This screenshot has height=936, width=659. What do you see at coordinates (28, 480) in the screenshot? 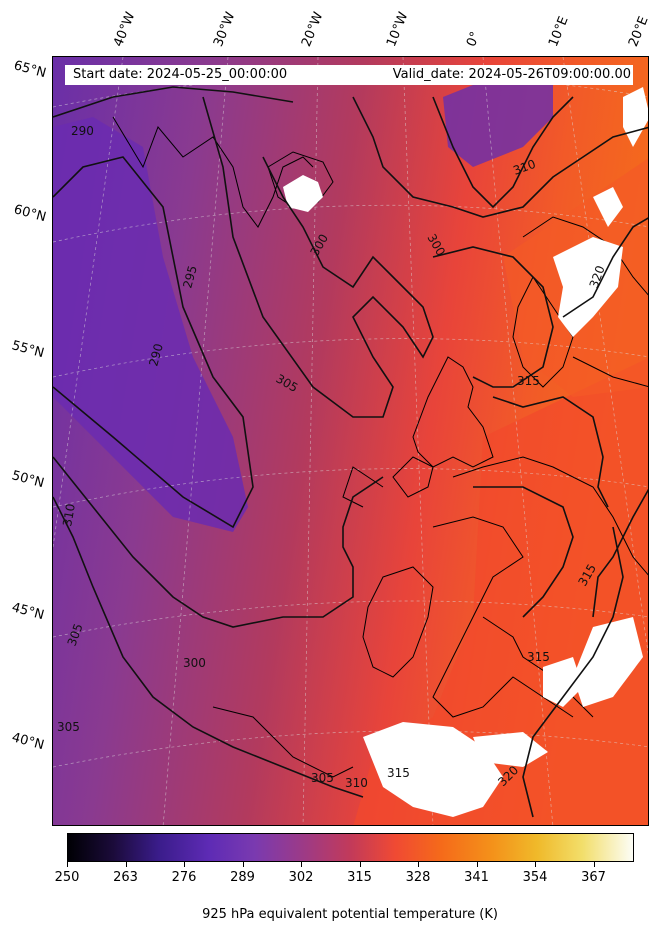
I see `lat-label-50n: 50°N` at bounding box center [28, 480].